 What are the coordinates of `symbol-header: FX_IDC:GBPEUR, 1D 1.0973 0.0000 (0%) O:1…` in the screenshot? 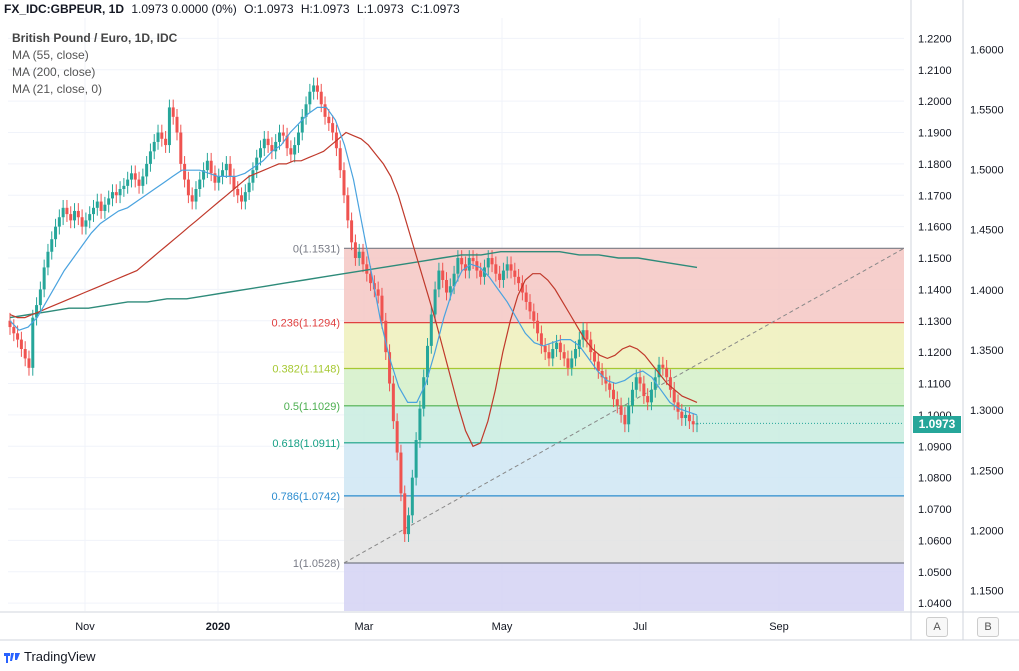 It's located at (234, 9).